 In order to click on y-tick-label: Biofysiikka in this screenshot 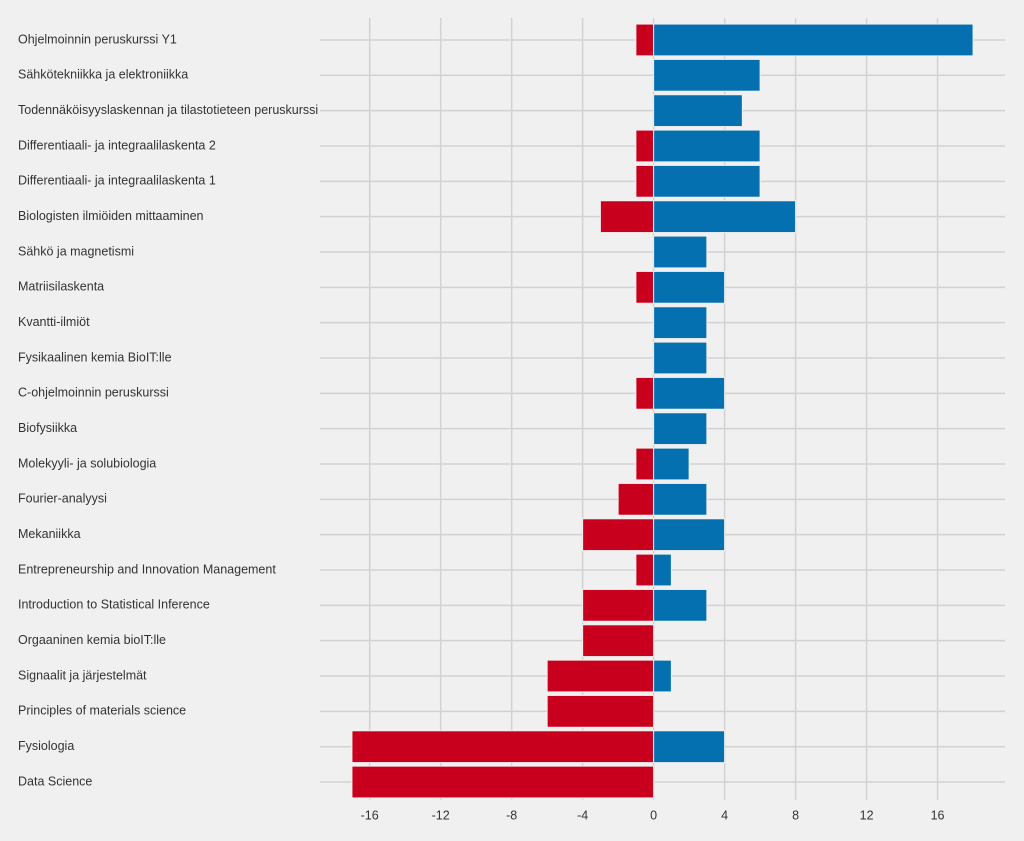, I will do `click(47, 428)`.